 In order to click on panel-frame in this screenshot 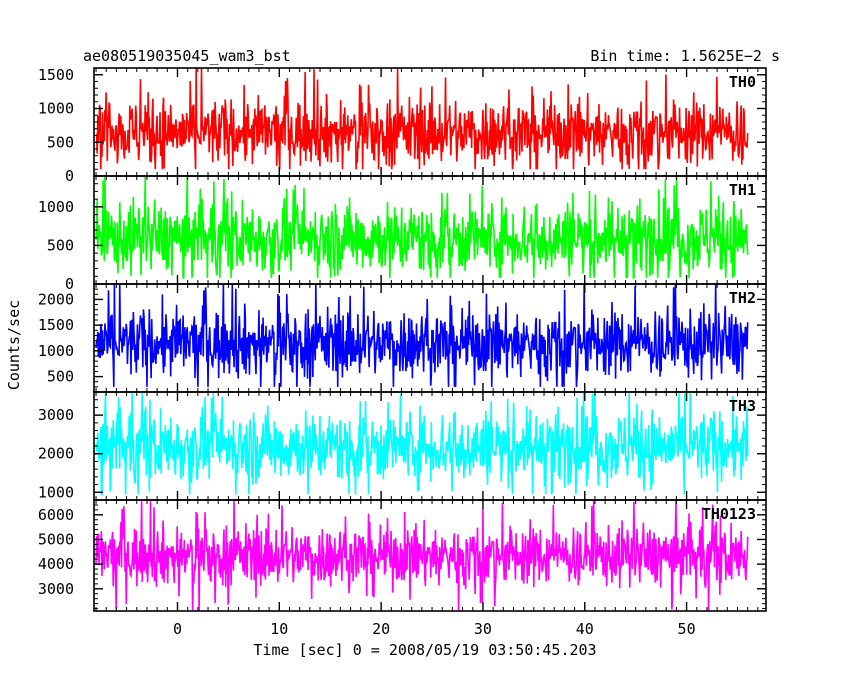, I will do `click(430, 555)`.